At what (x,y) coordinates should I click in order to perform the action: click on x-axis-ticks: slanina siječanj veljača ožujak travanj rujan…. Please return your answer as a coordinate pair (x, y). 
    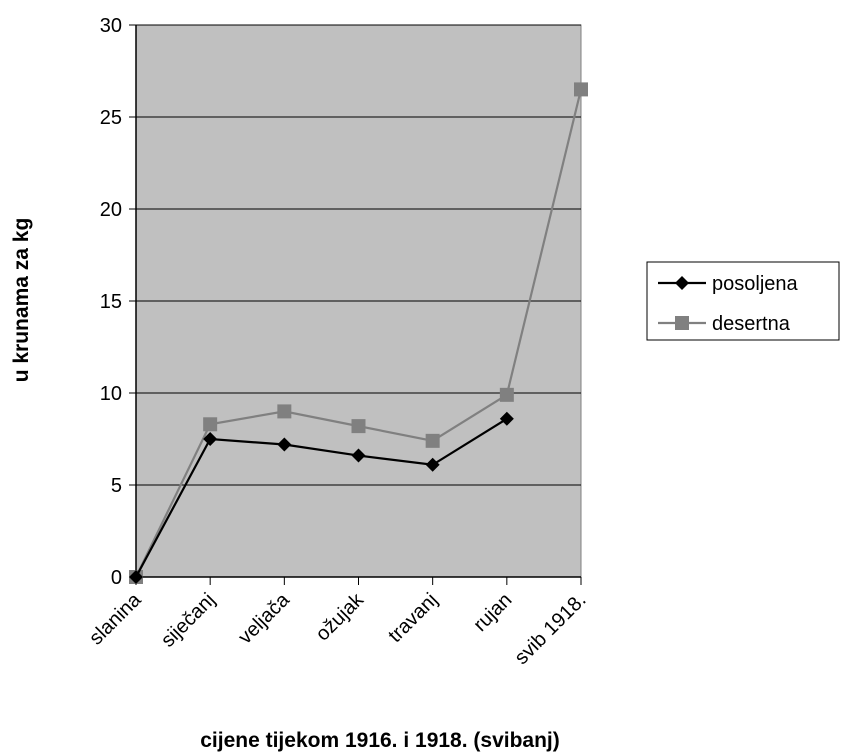
    Looking at the image, I should click on (338, 623).